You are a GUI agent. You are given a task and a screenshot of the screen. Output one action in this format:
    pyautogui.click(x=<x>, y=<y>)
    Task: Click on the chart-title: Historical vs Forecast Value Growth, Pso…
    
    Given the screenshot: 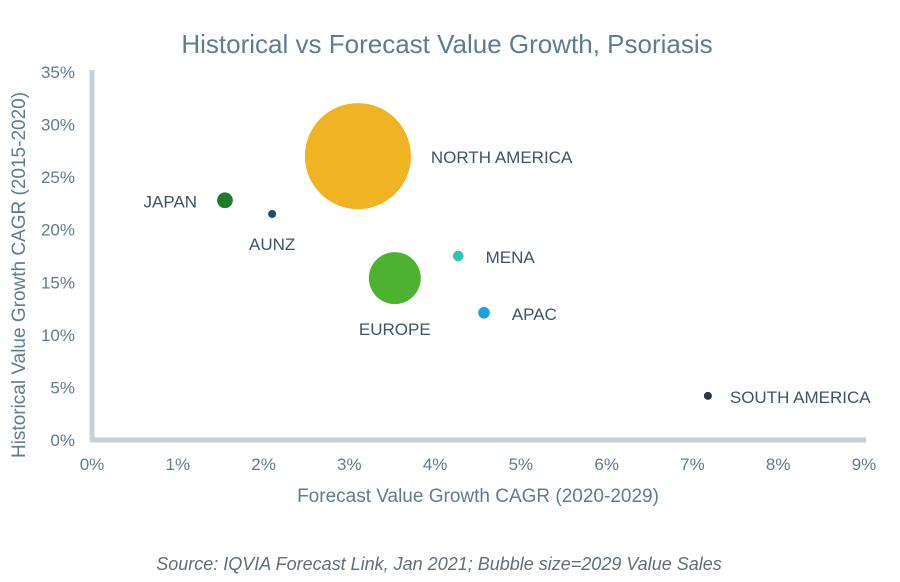 What is the action you would take?
    pyautogui.click(x=446, y=44)
    